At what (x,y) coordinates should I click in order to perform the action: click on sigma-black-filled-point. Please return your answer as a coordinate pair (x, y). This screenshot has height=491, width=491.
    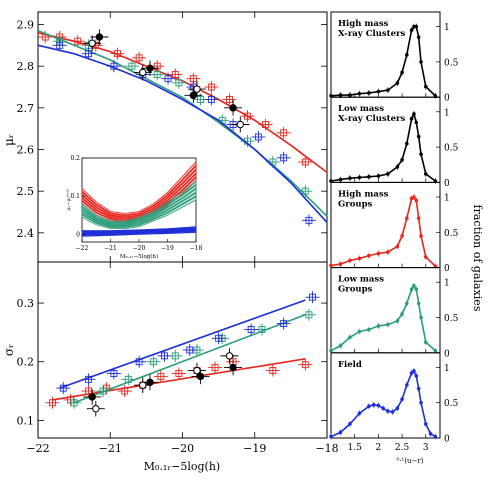
    Looking at the image, I should click on (233, 367).